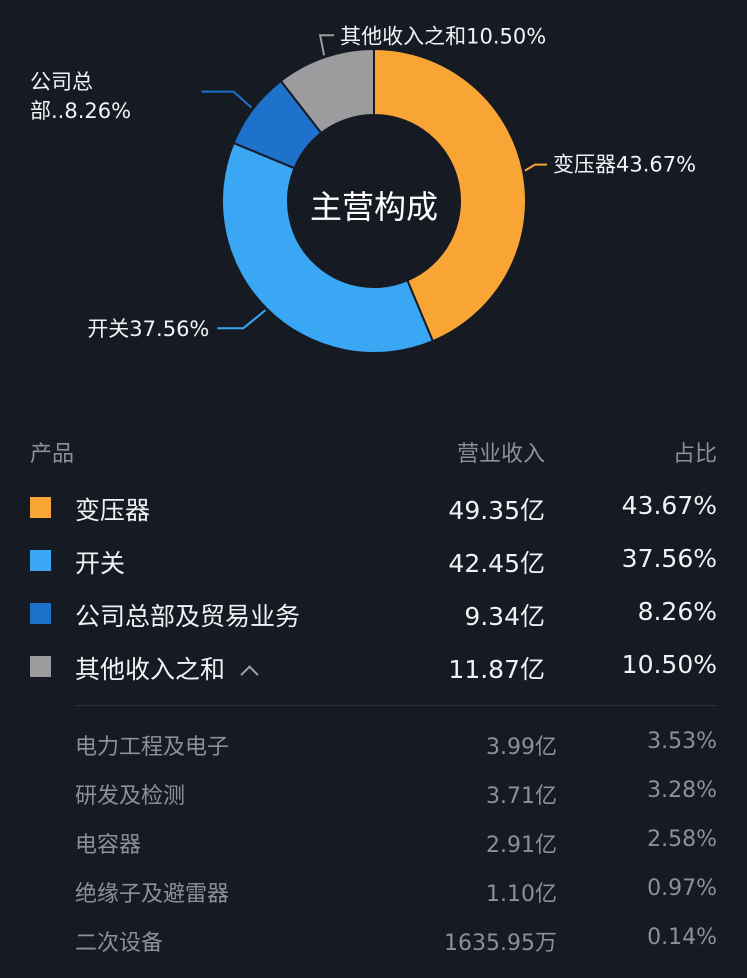 The width and height of the screenshot is (747, 978). What do you see at coordinates (130, 796) in the screenshot?
I see `subrow-name: 研发及检测` at bounding box center [130, 796].